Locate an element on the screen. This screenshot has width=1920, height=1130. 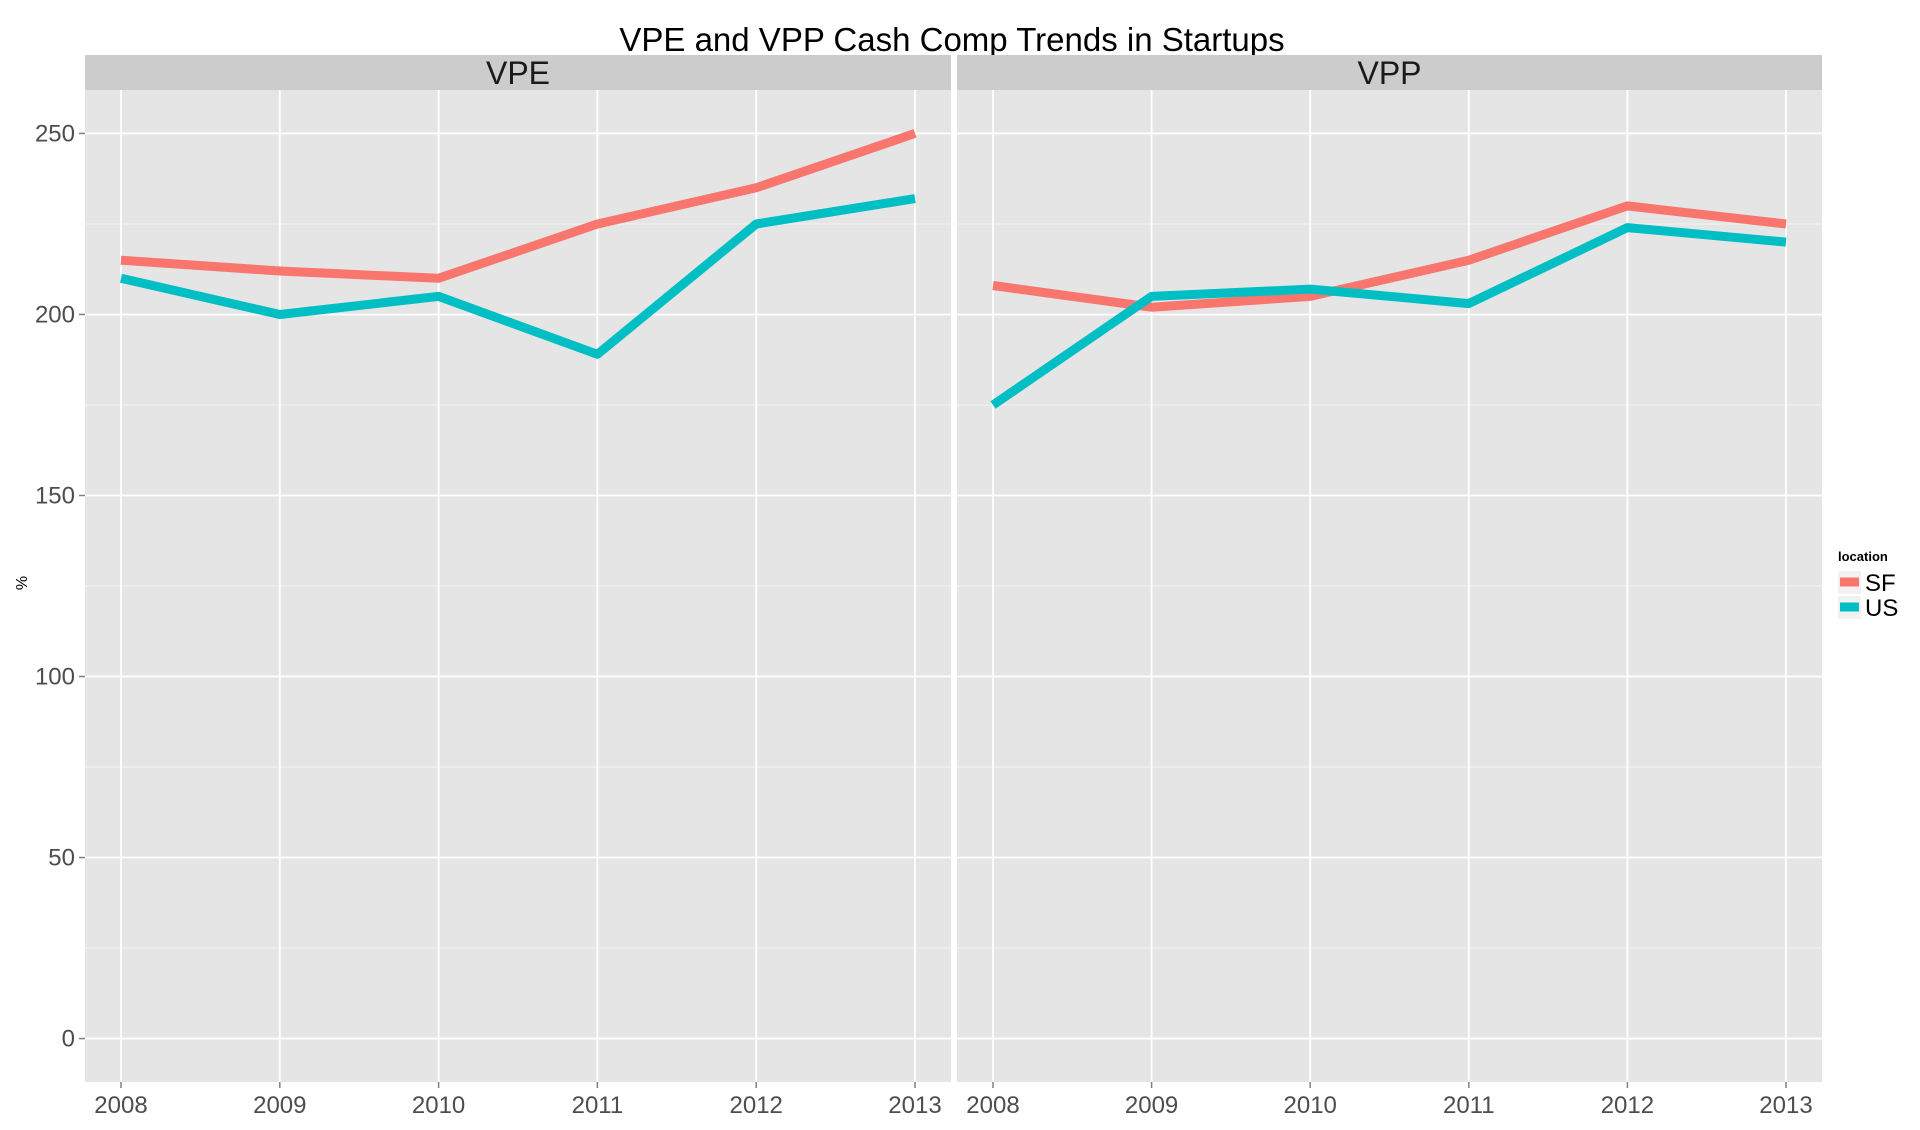
y-tick-label: 250 is located at coordinates (55, 133).